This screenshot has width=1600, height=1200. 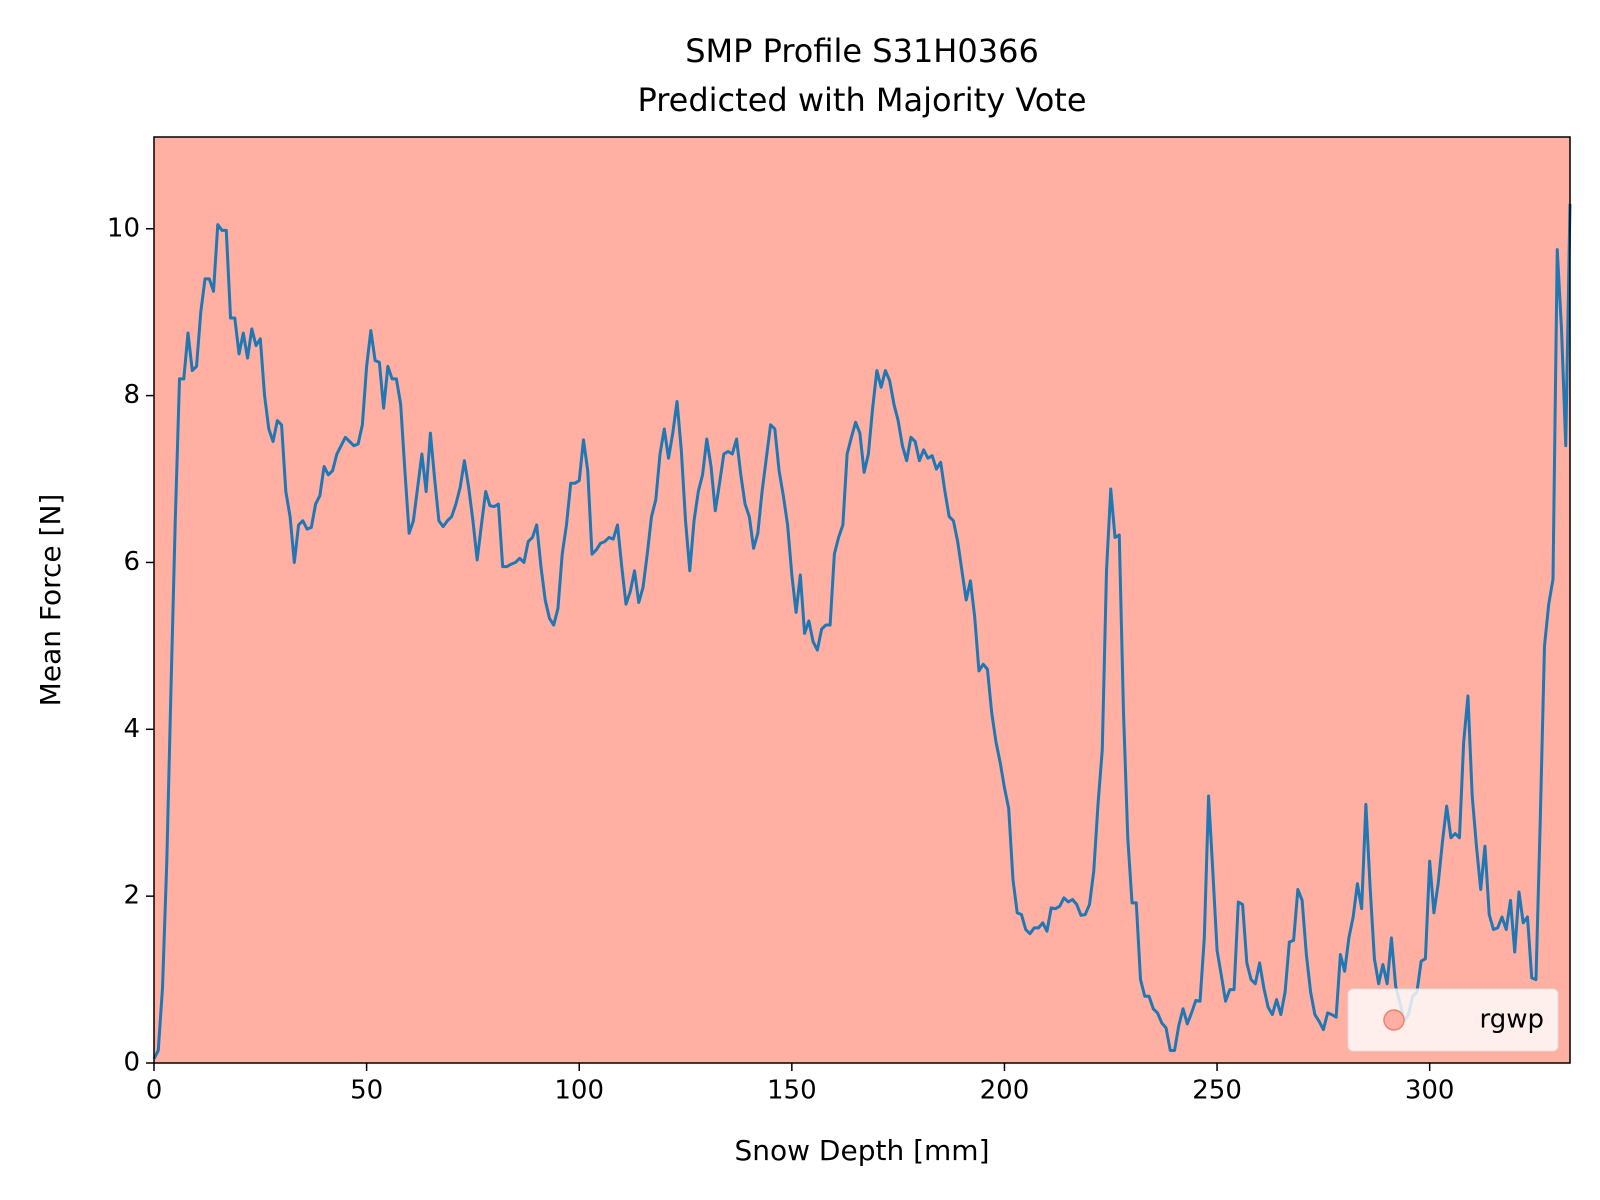 What do you see at coordinates (579, 1091) in the screenshot?
I see `x-tick-label: 100` at bounding box center [579, 1091].